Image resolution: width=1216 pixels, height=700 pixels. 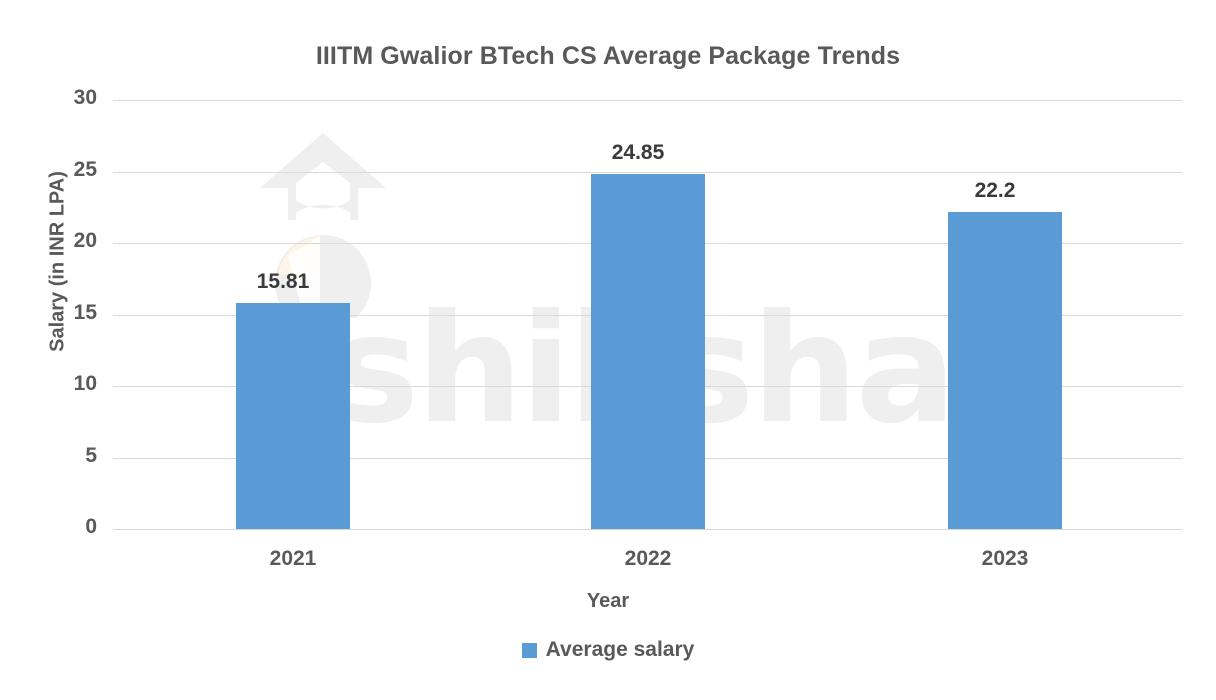 What do you see at coordinates (638, 152) in the screenshot?
I see `bar-label-2022: 24.85` at bounding box center [638, 152].